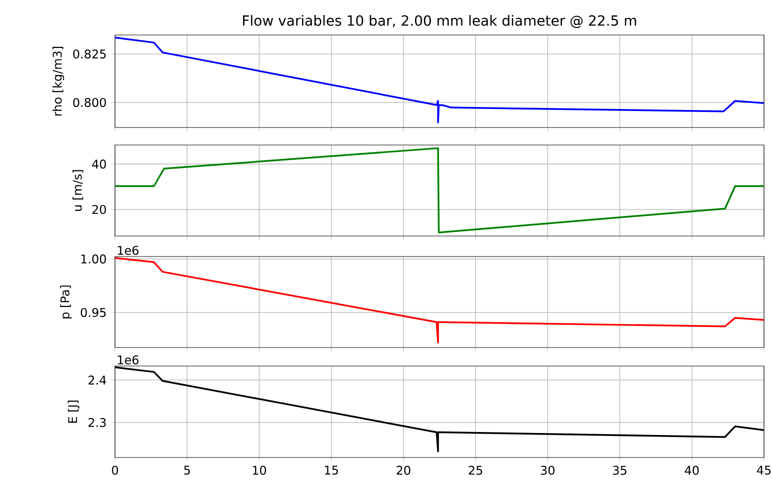 The width and height of the screenshot is (772, 493). What do you see at coordinates (187, 470) in the screenshot?
I see `x-tick-label: 5` at bounding box center [187, 470].